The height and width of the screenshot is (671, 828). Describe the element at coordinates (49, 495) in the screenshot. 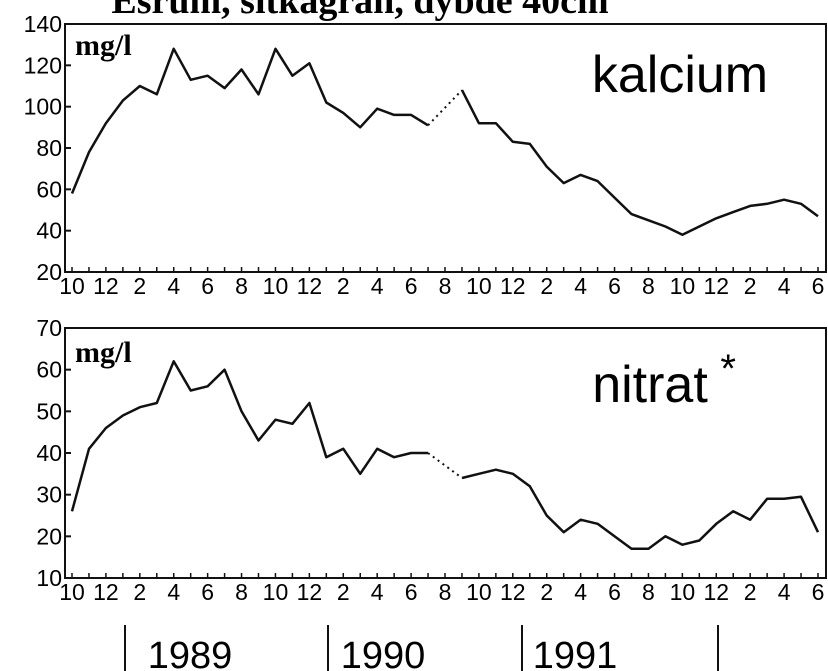

I see `y-tick-label: 30` at that location.